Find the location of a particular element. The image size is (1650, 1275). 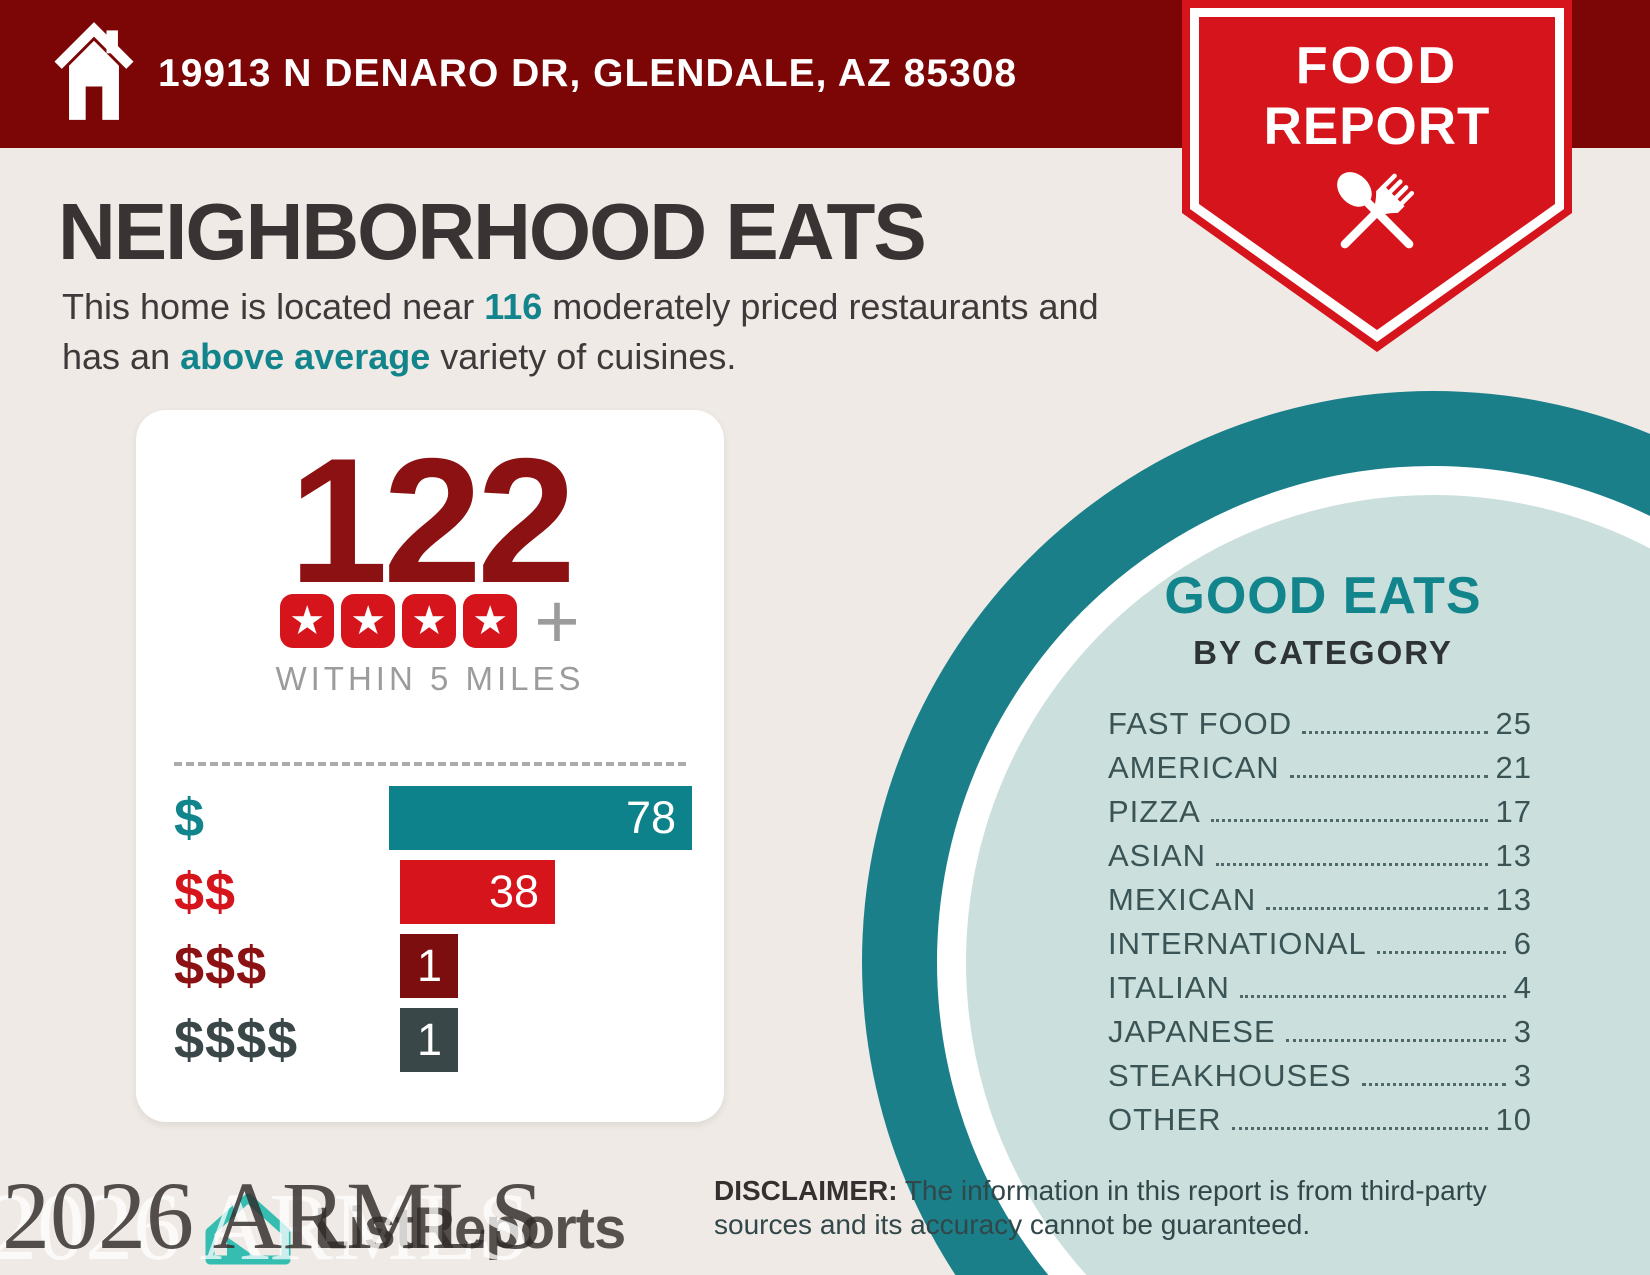

subtitle-text: moderately priced restaurants and has an is located at coordinates (580, 331).